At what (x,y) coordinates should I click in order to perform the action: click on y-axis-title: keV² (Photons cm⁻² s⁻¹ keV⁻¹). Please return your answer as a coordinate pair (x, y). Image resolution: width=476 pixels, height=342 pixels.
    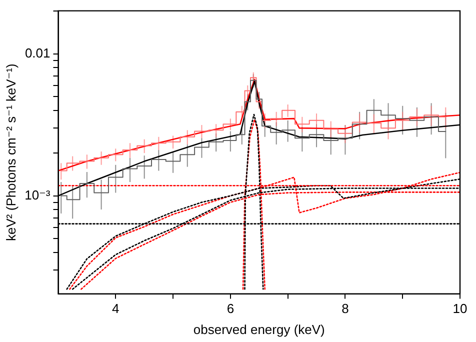
    Looking at the image, I should click on (10, 152).